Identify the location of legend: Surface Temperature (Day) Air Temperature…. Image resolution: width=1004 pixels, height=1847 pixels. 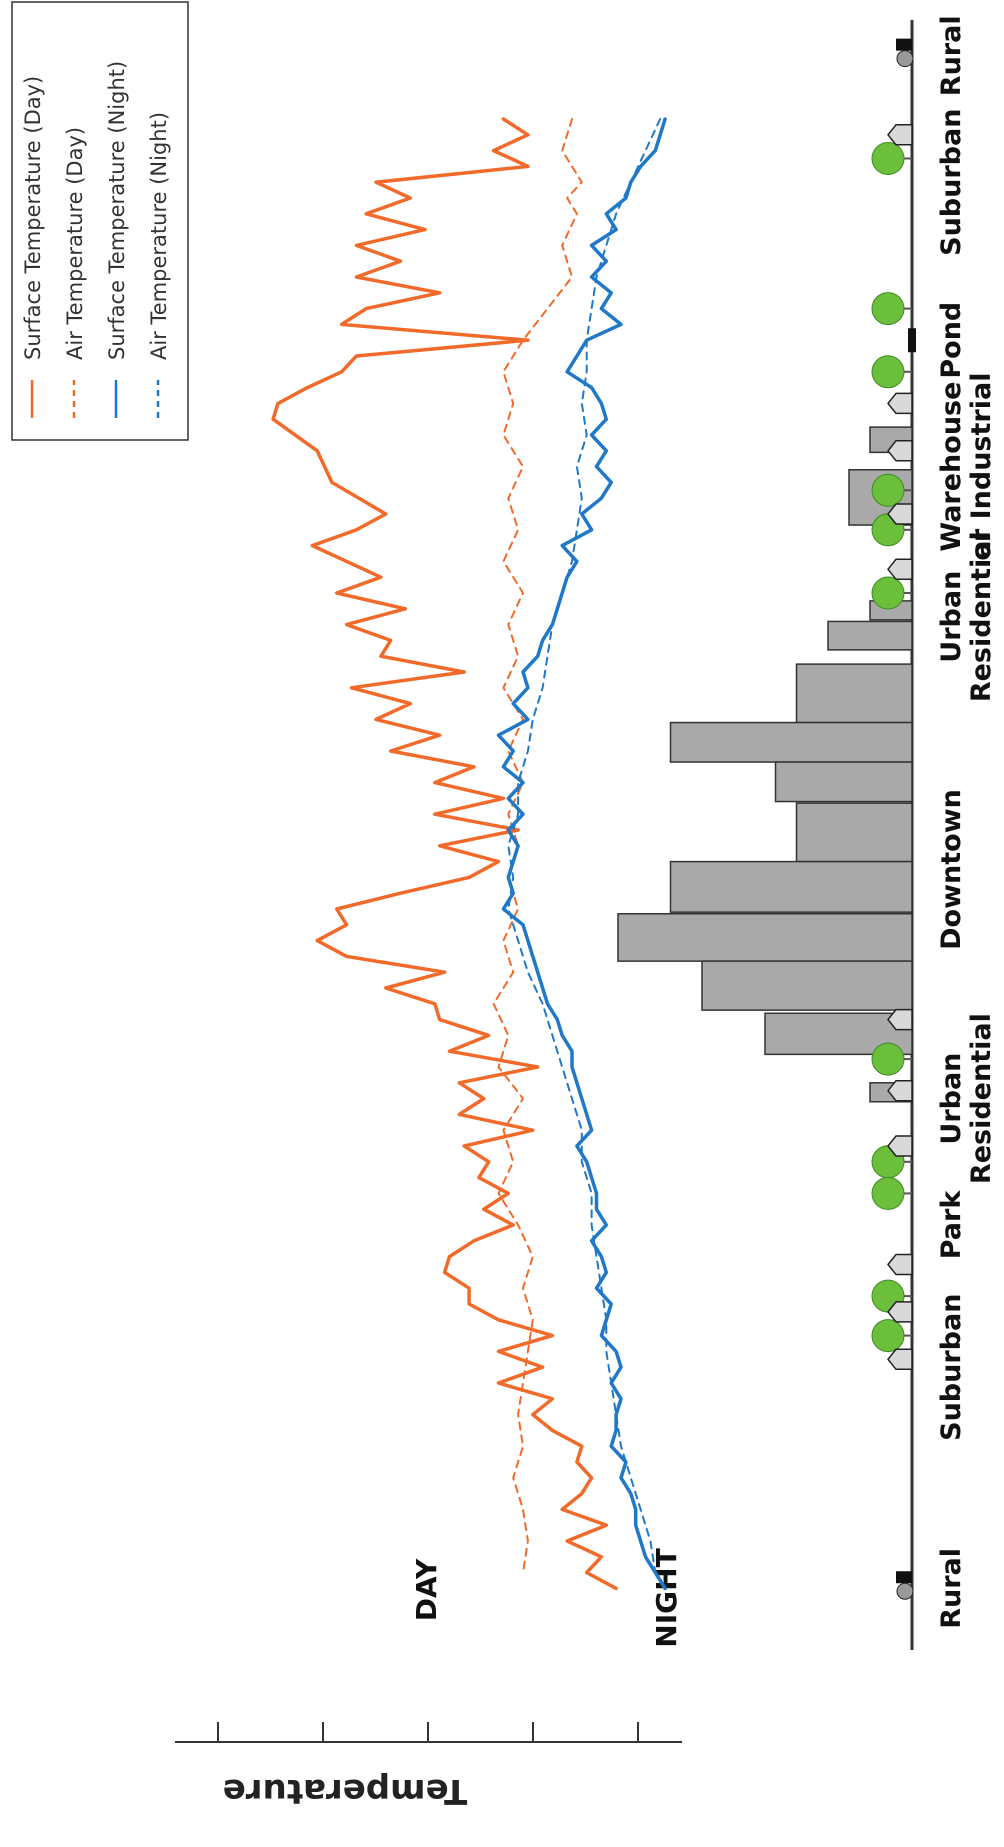
(100, 221).